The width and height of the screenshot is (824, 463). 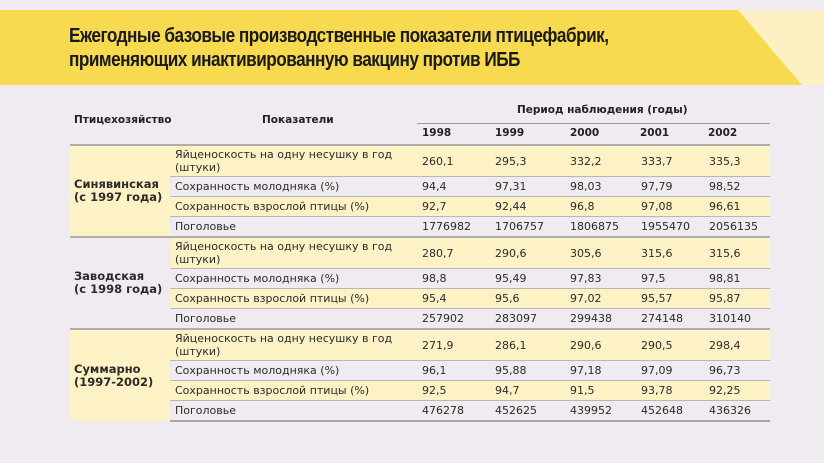 I want to click on value-cell: 97,18, so click(x=600, y=370).